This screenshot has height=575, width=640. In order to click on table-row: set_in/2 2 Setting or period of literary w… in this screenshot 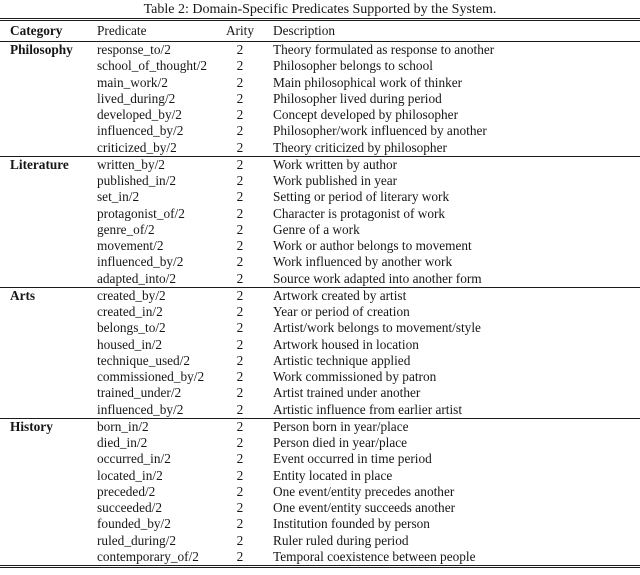, I will do `click(320, 197)`.